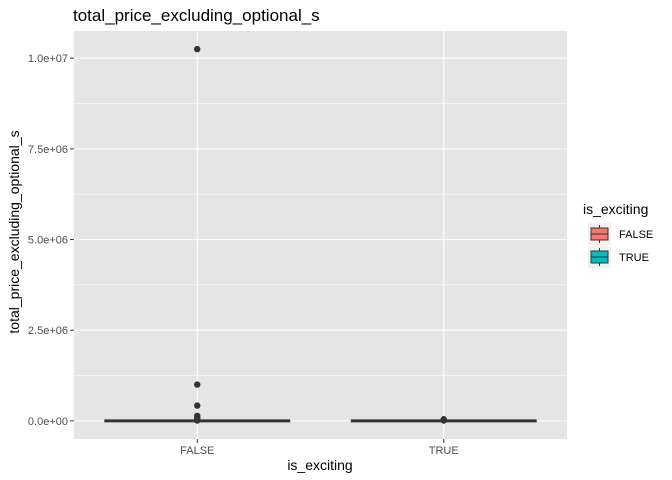 Image resolution: width=672 pixels, height=480 pixels. What do you see at coordinates (197, 451) in the screenshot?
I see `x-tick-label: FALSE` at bounding box center [197, 451].